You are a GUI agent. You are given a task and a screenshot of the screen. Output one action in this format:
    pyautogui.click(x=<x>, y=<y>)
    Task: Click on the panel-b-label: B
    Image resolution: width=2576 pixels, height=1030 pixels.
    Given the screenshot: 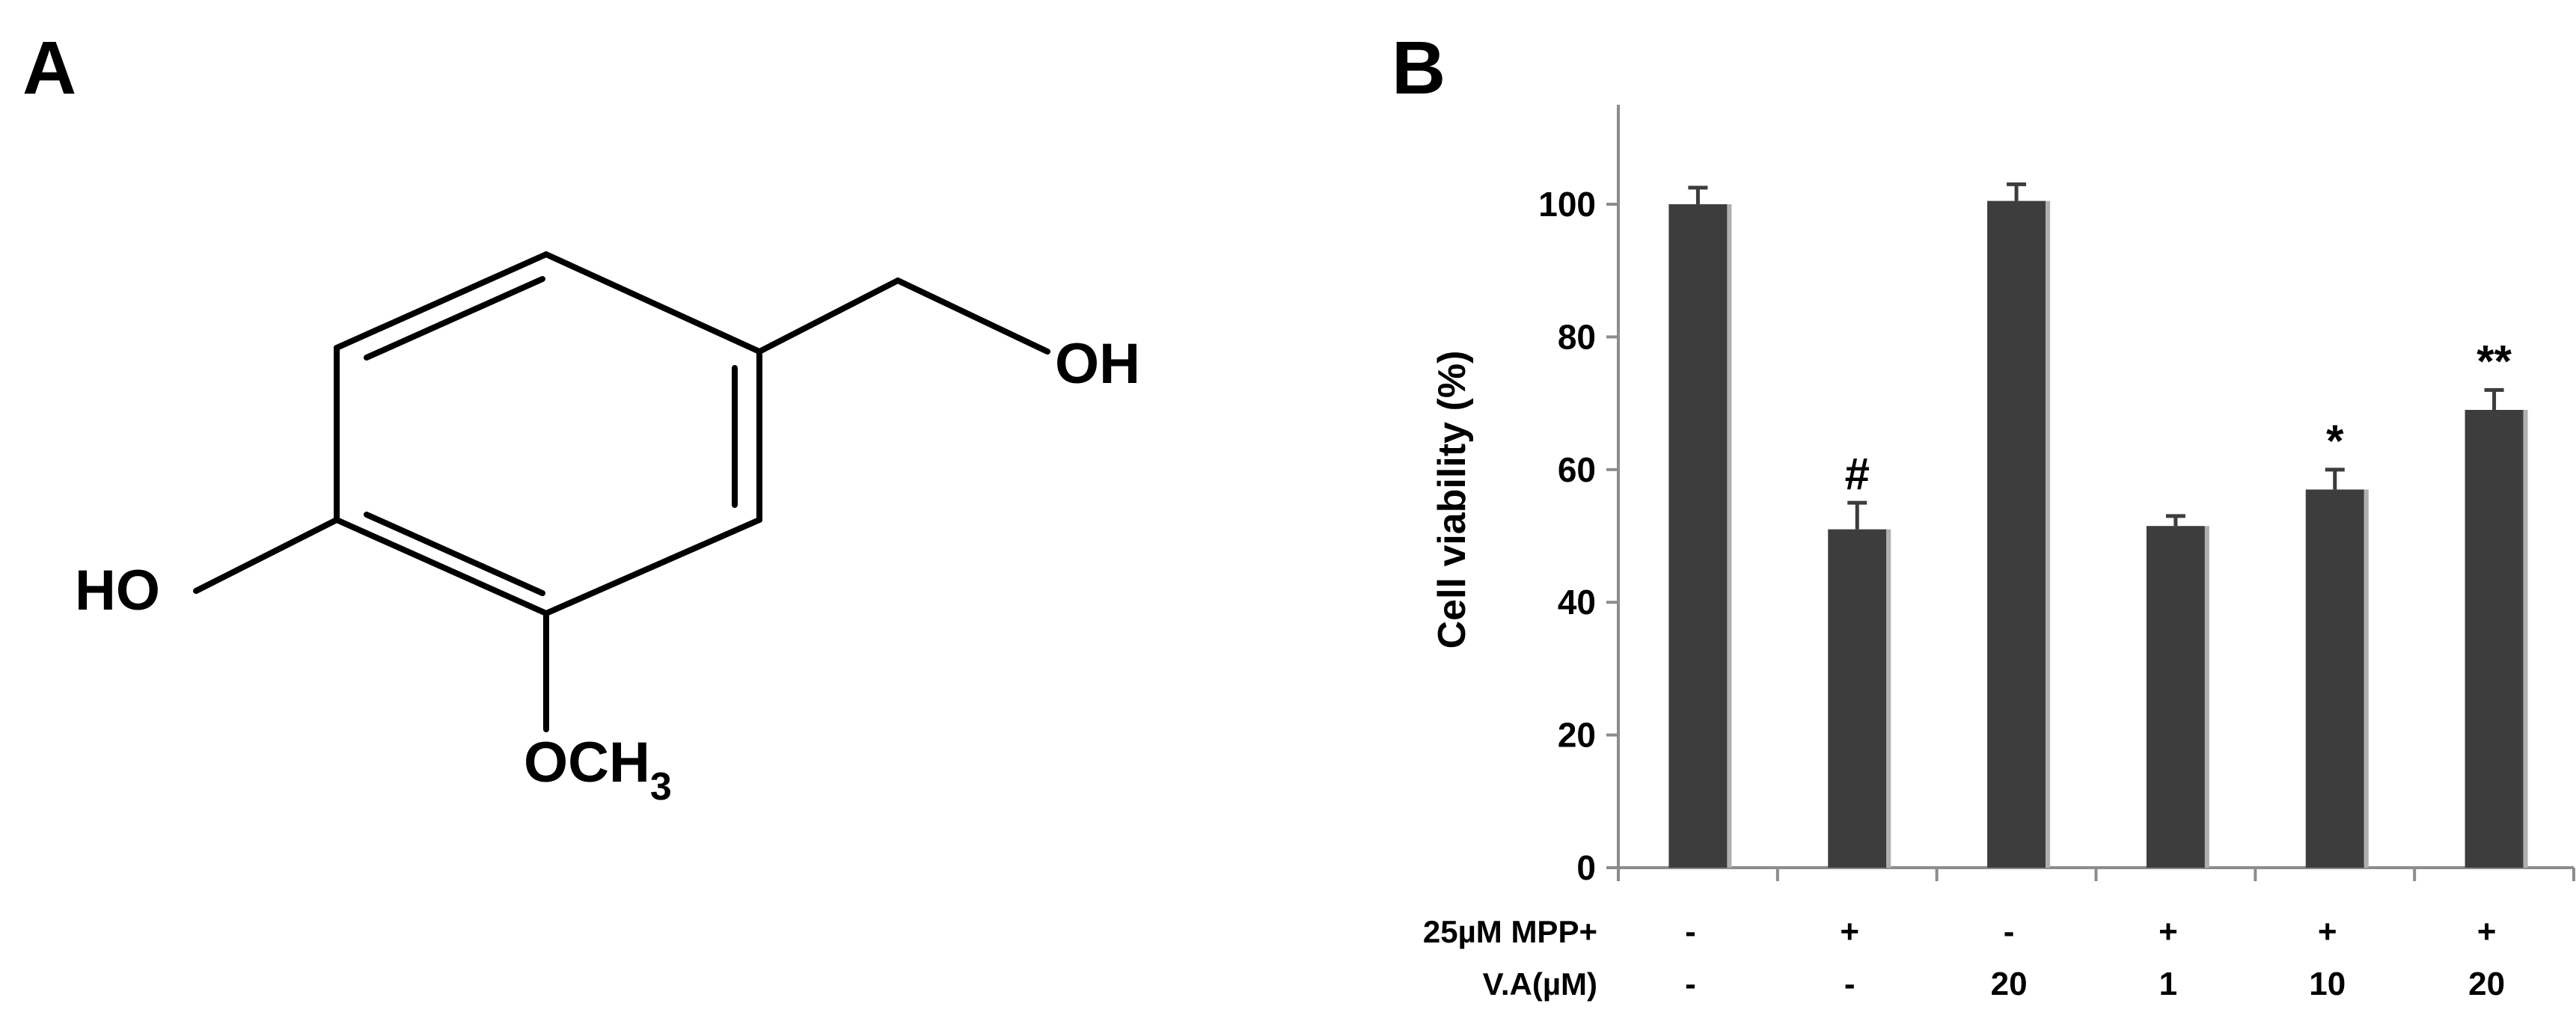 What is the action you would take?
    pyautogui.click(x=1419, y=68)
    